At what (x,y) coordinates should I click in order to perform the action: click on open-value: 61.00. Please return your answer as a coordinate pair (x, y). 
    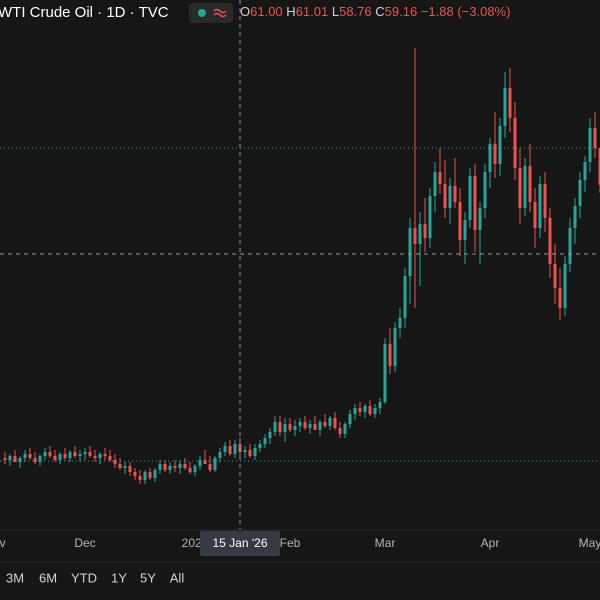
    Looking at the image, I should click on (266, 11).